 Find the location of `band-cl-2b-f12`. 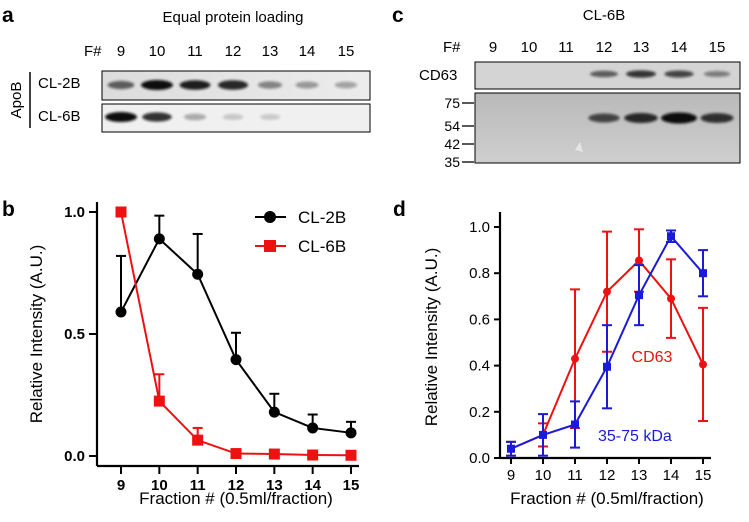

band-cl-2b-f12 is located at coordinates (233, 85).